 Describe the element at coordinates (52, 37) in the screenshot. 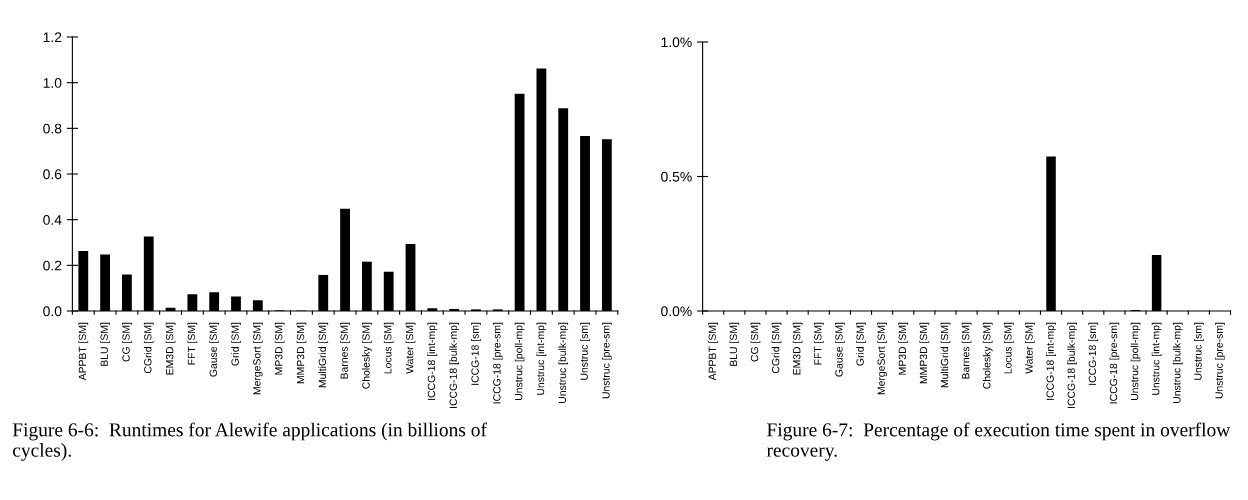

I see `y-tick-label: 1.2` at that location.